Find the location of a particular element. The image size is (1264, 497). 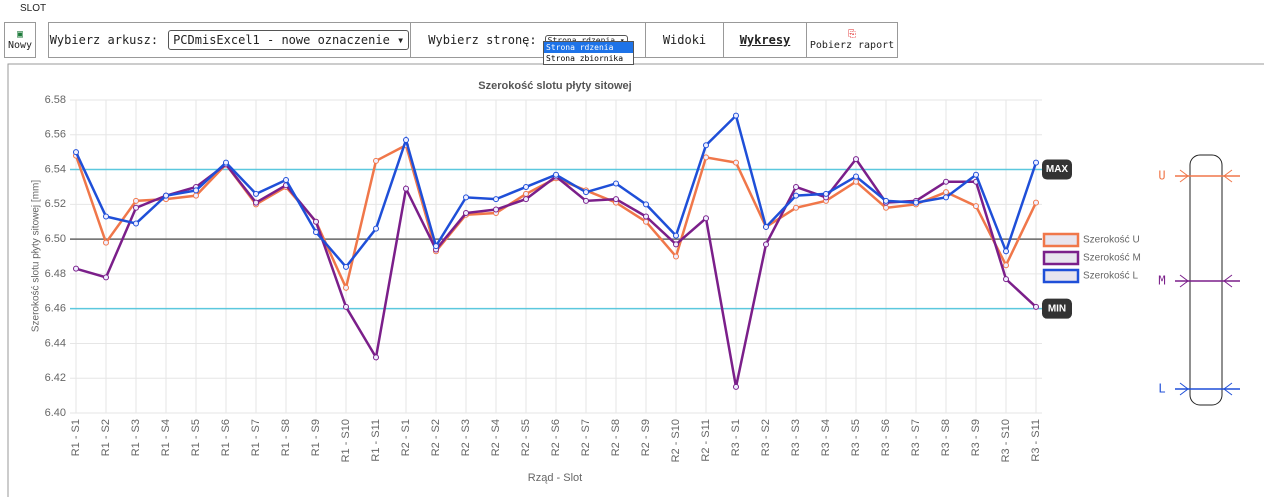

x-tick-label: R3 - S5 is located at coordinates (856, 437).